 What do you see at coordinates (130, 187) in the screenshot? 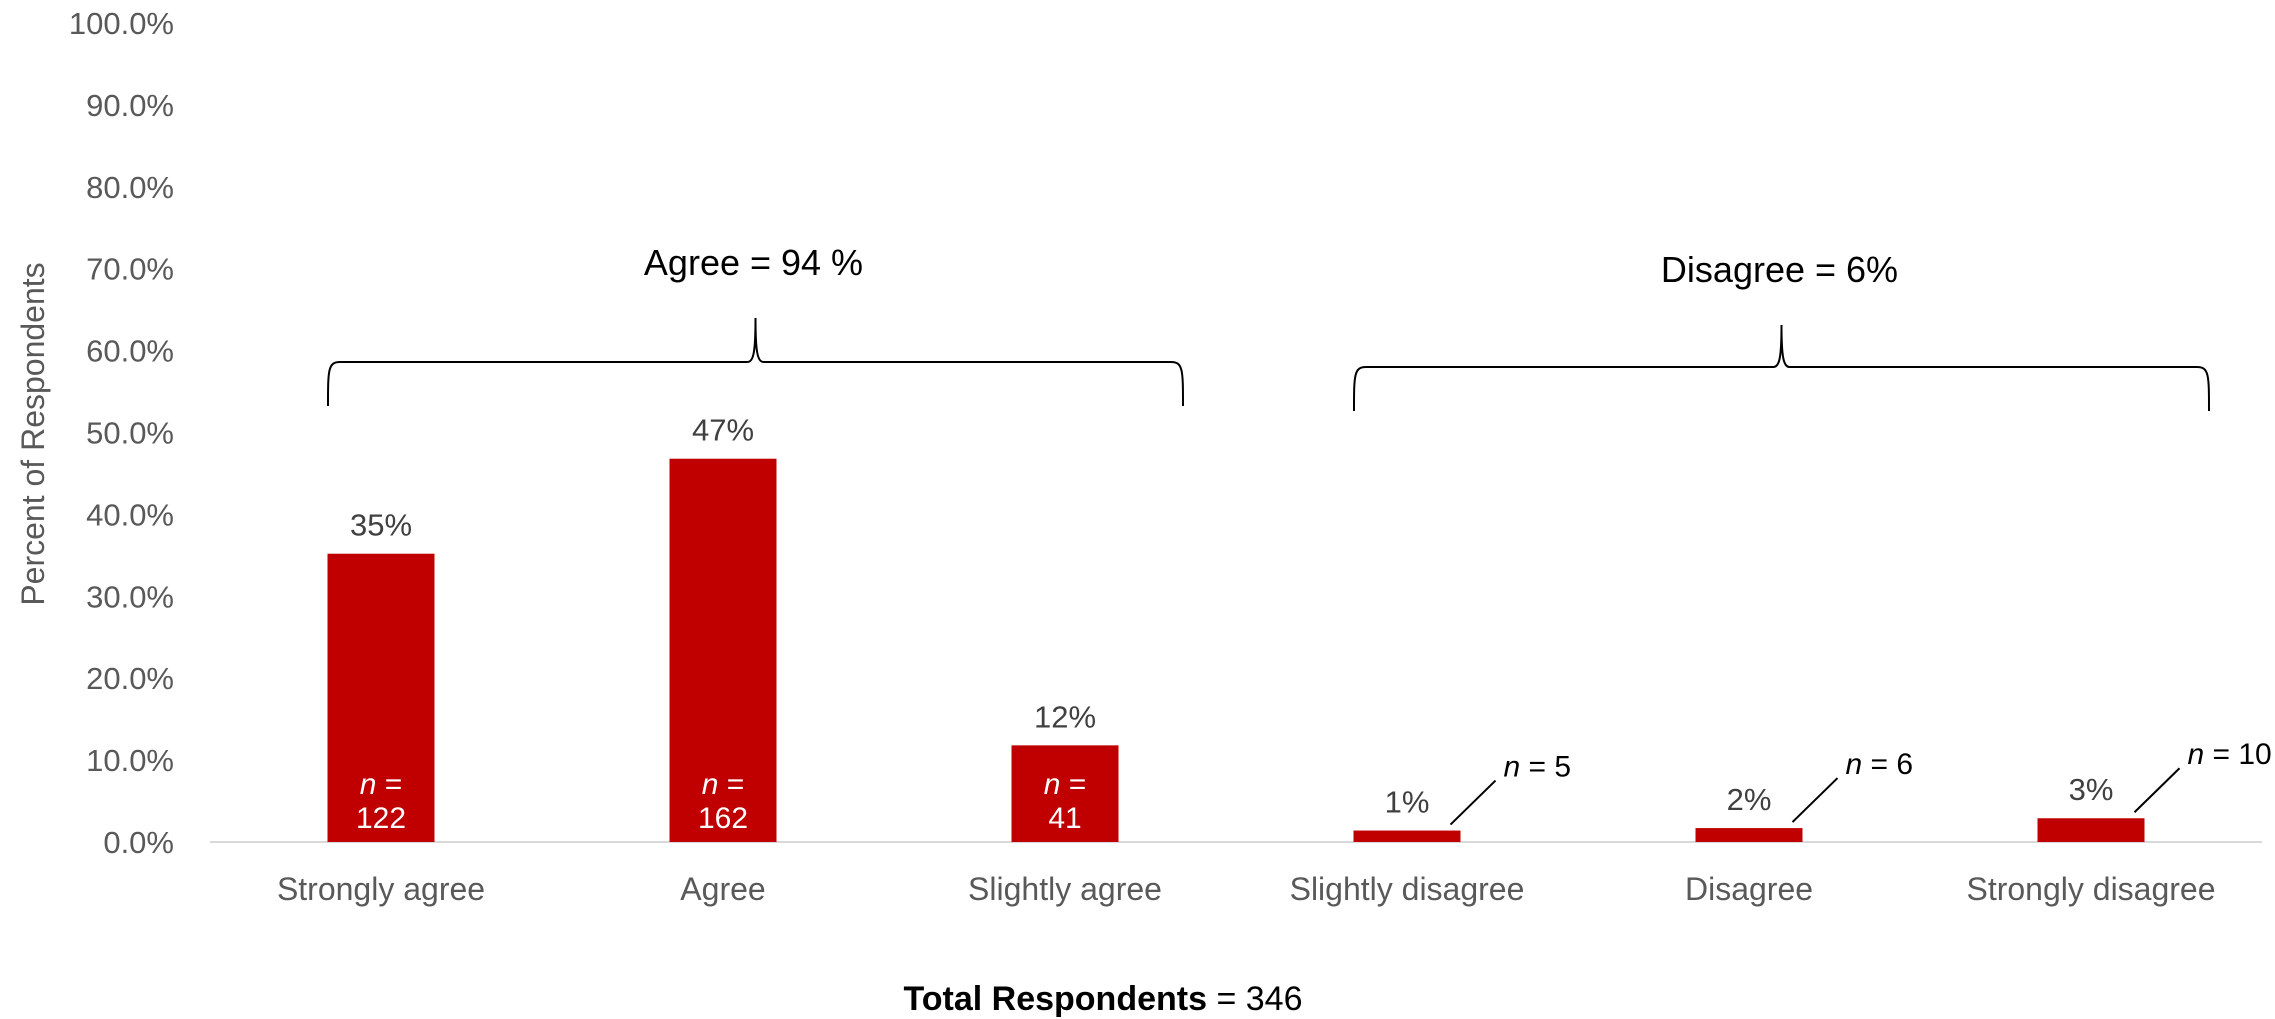
I see `y-tick-label: 80.0%` at bounding box center [130, 187].